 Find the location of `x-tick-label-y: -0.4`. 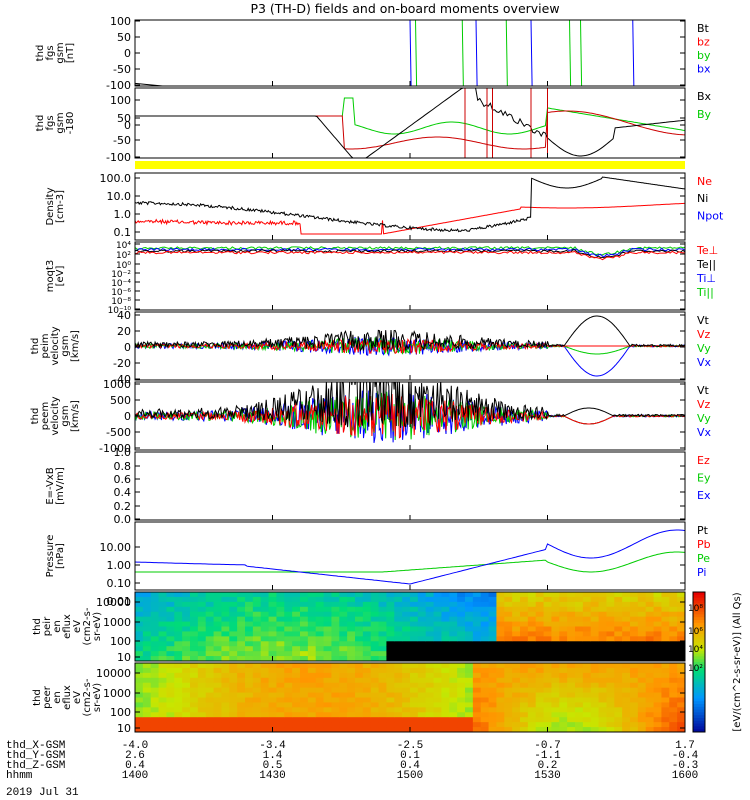

x-tick-label-y: -0.4 is located at coordinates (685, 756).